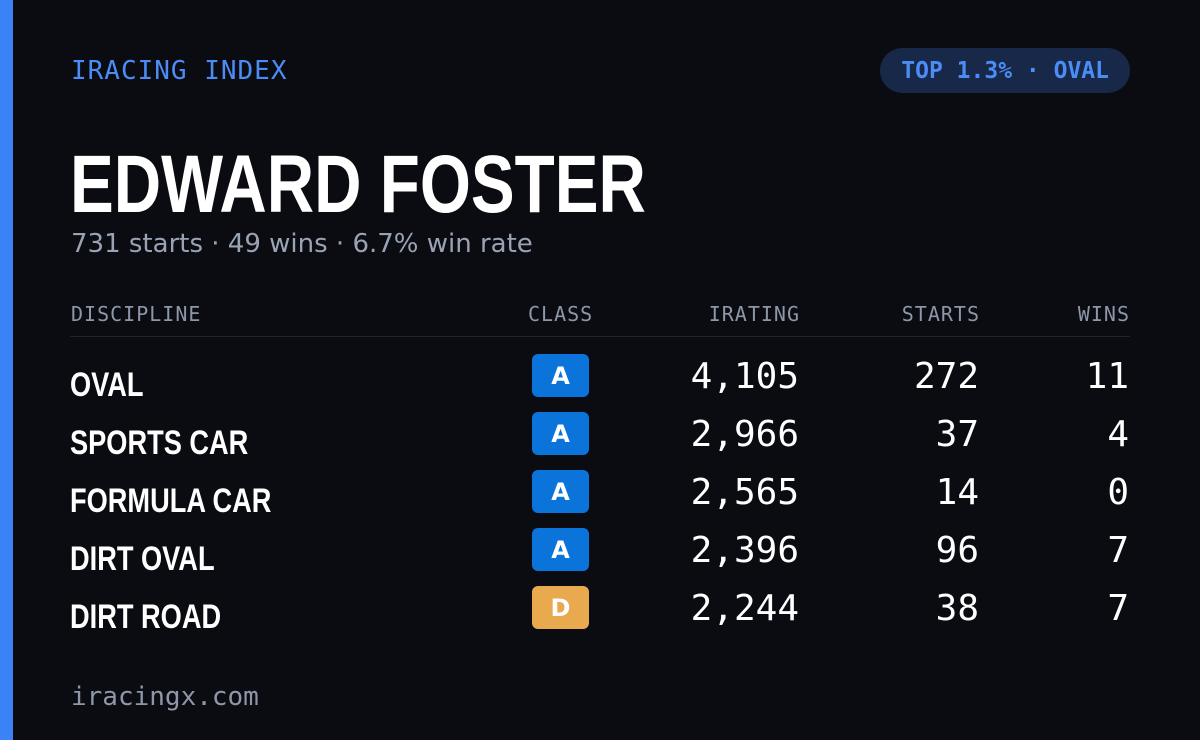 This screenshot has height=740, width=1200. What do you see at coordinates (146, 617) in the screenshot?
I see `discipline-name: DIRT ROAD` at bounding box center [146, 617].